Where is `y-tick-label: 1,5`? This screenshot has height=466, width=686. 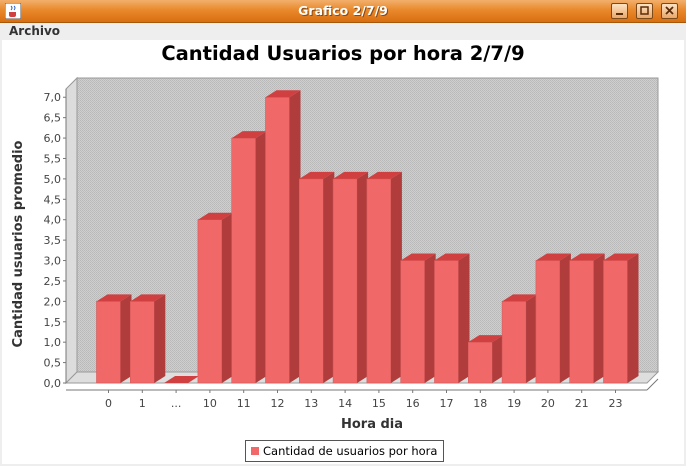
y-tick-label: 1,5 is located at coordinates (53, 322).